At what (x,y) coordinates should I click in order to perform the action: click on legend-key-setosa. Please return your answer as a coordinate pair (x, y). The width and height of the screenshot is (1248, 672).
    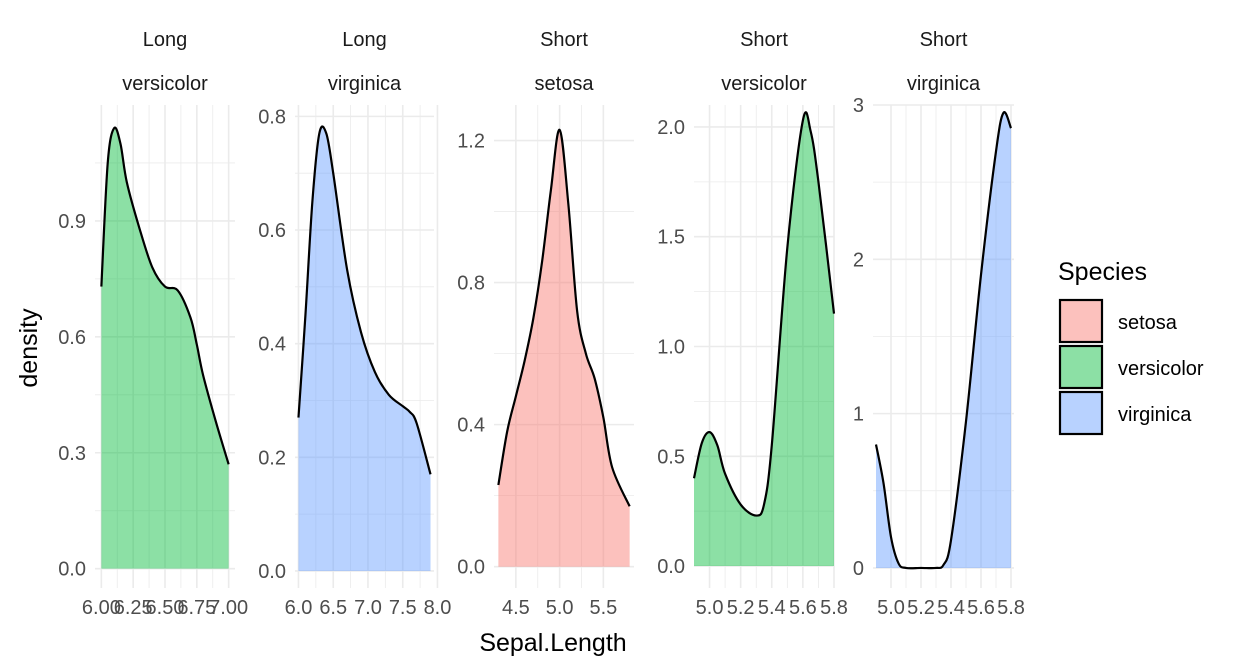
    Looking at the image, I should click on (1081, 321).